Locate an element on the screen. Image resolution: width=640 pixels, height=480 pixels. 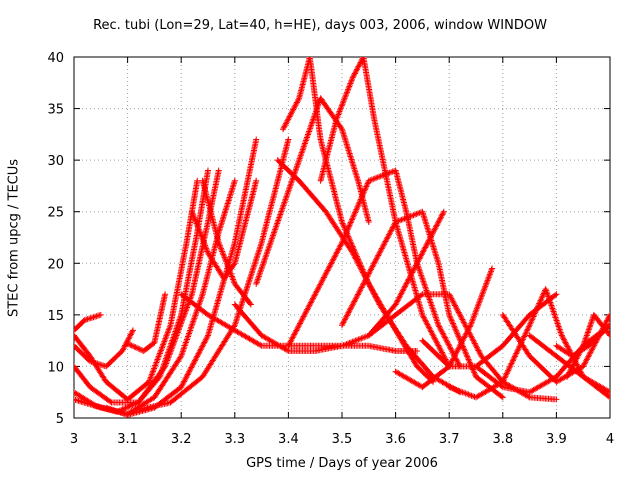
y-tick-label: 10 is located at coordinates (55, 367).